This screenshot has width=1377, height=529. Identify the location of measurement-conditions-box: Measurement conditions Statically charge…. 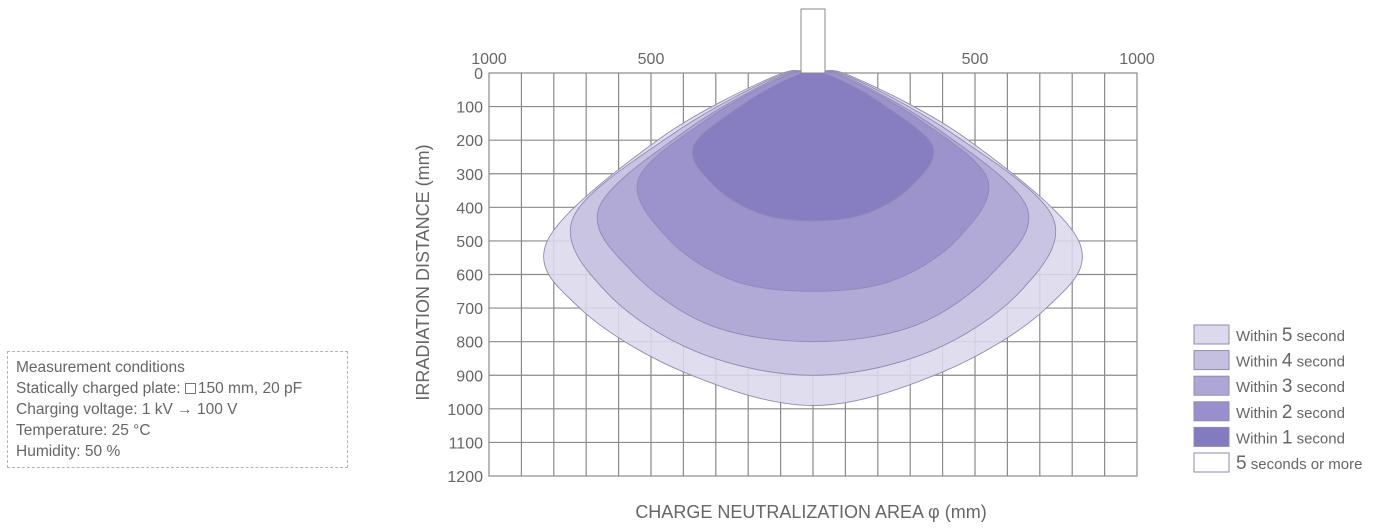
(177, 409).